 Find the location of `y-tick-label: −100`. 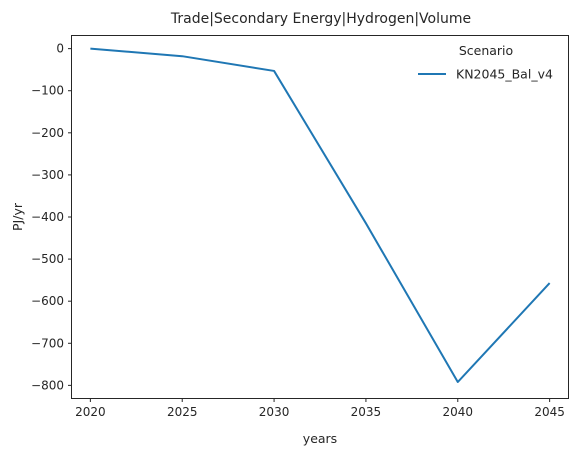

y-tick-label: −100 is located at coordinates (47, 91).